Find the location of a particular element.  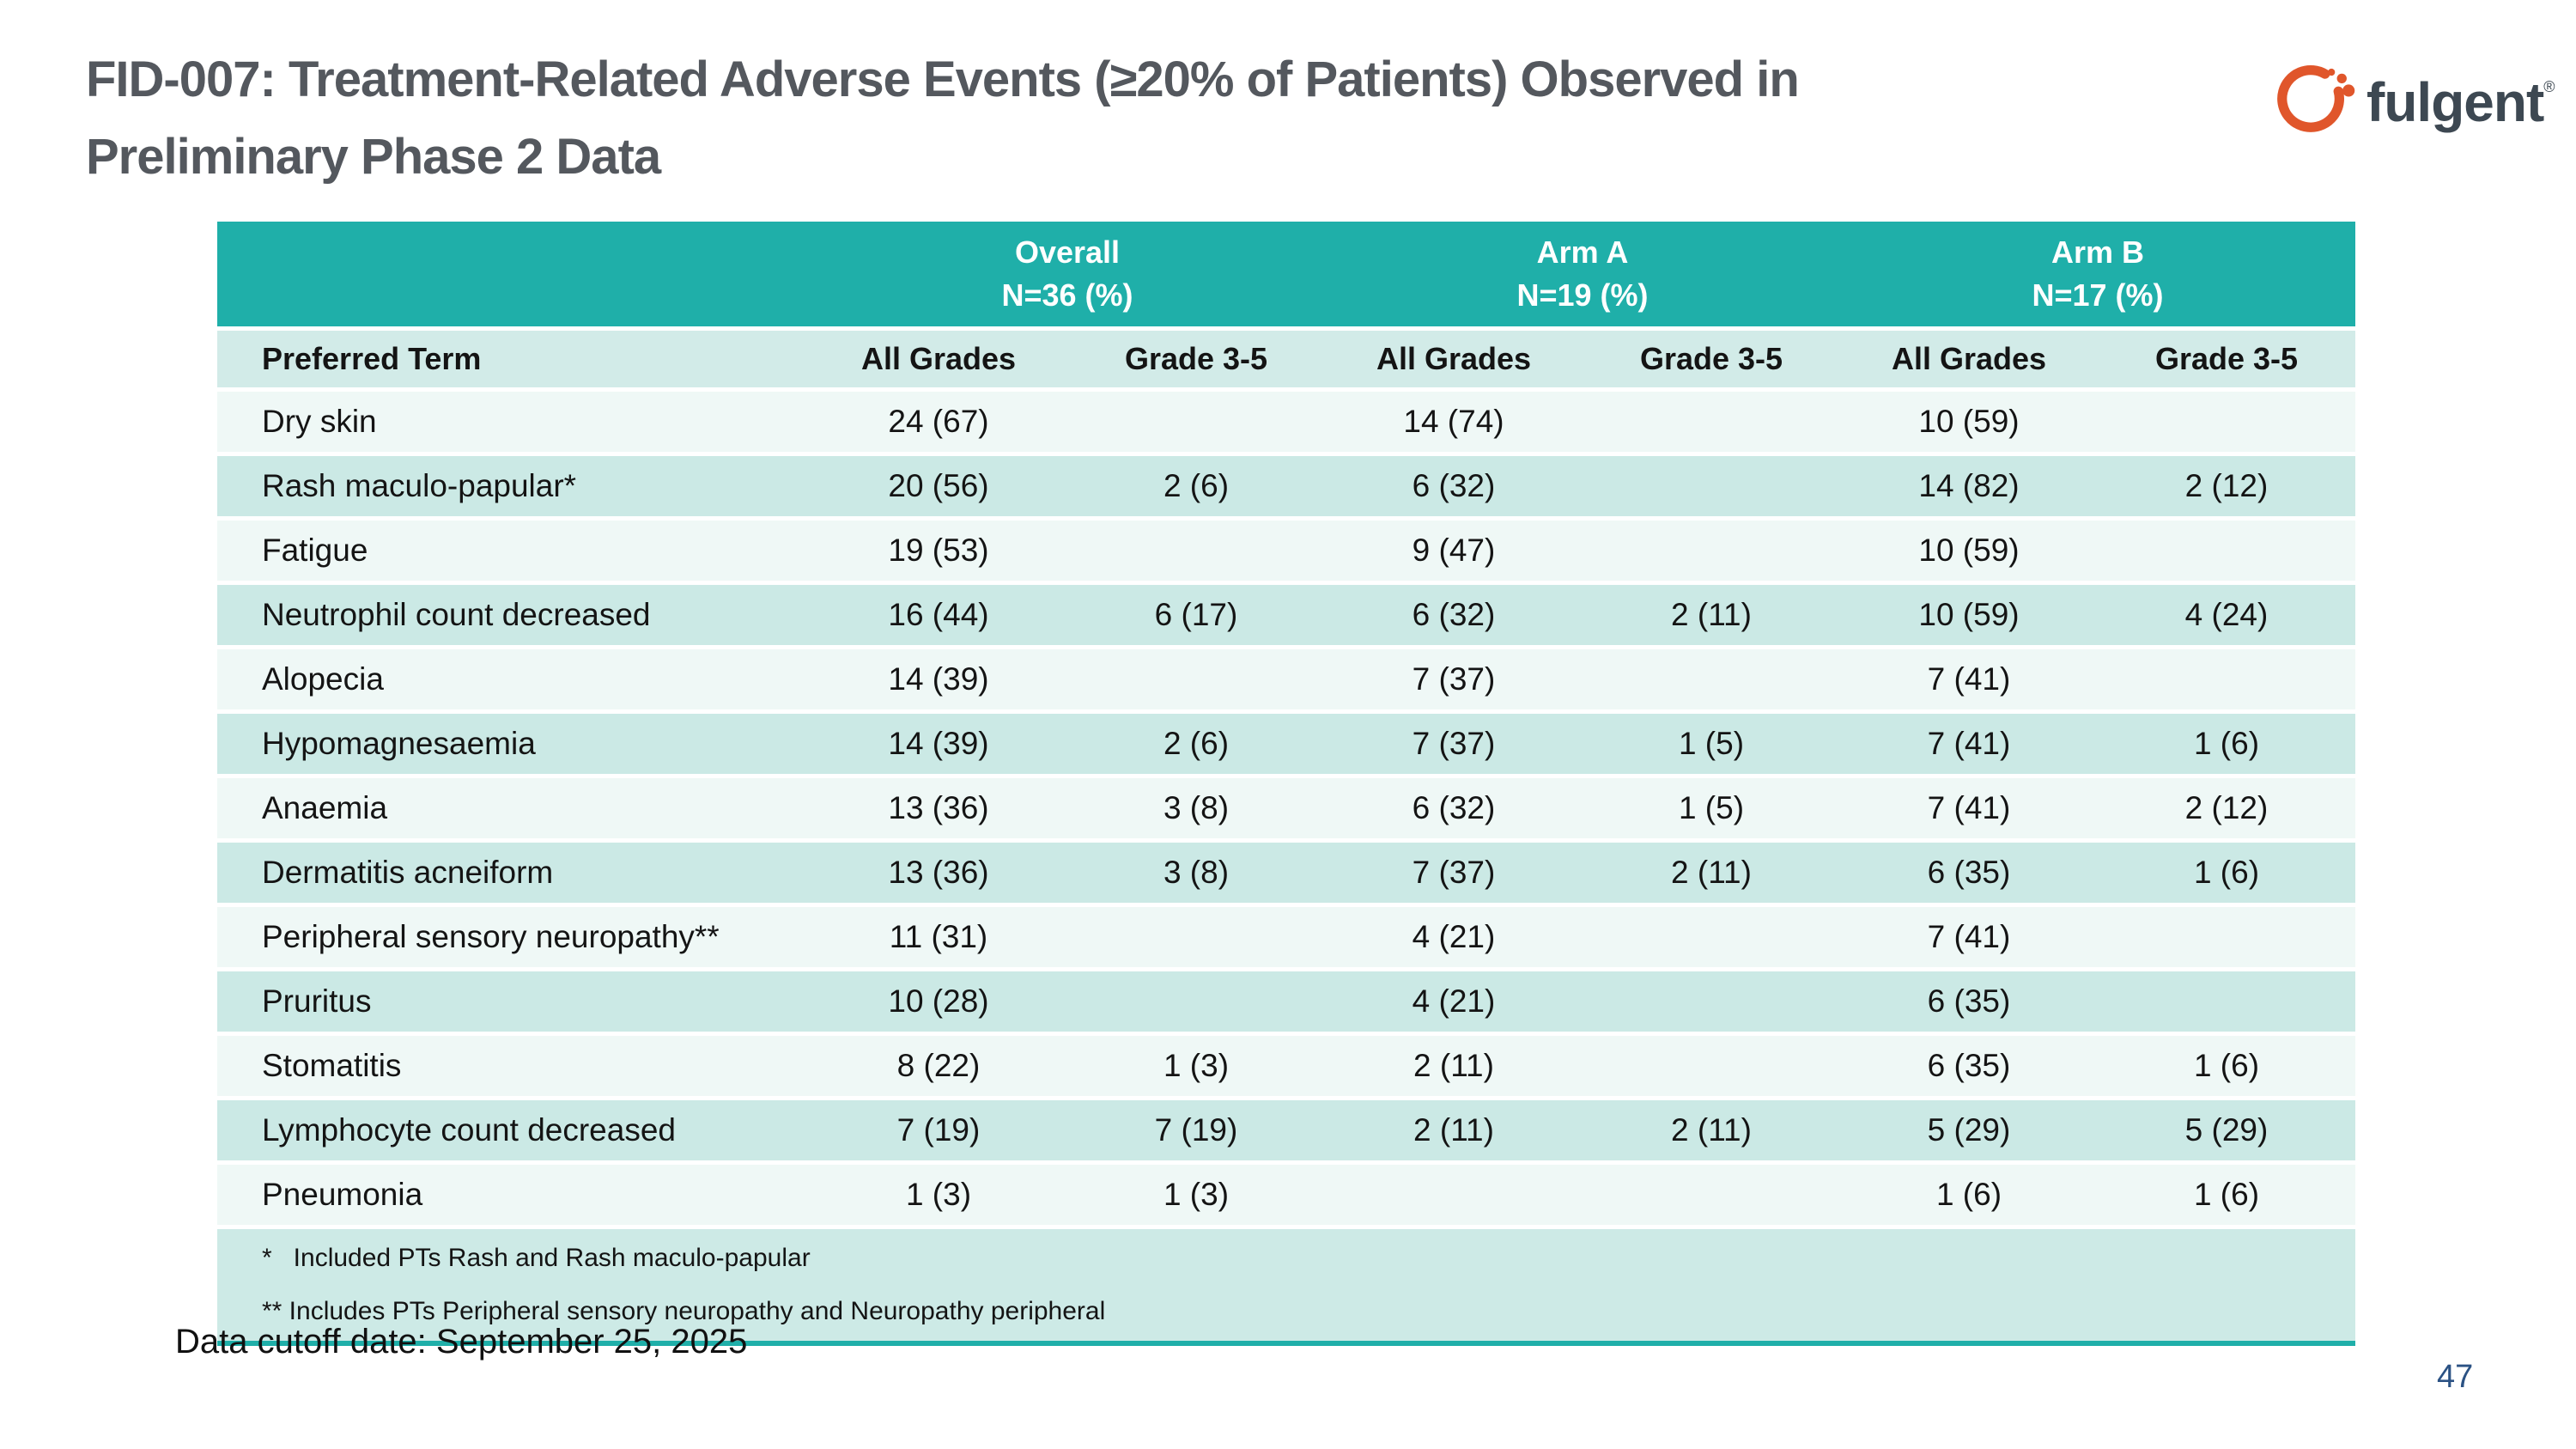

group-header-arm-a-label: Arm A is located at coordinates (1583, 252).